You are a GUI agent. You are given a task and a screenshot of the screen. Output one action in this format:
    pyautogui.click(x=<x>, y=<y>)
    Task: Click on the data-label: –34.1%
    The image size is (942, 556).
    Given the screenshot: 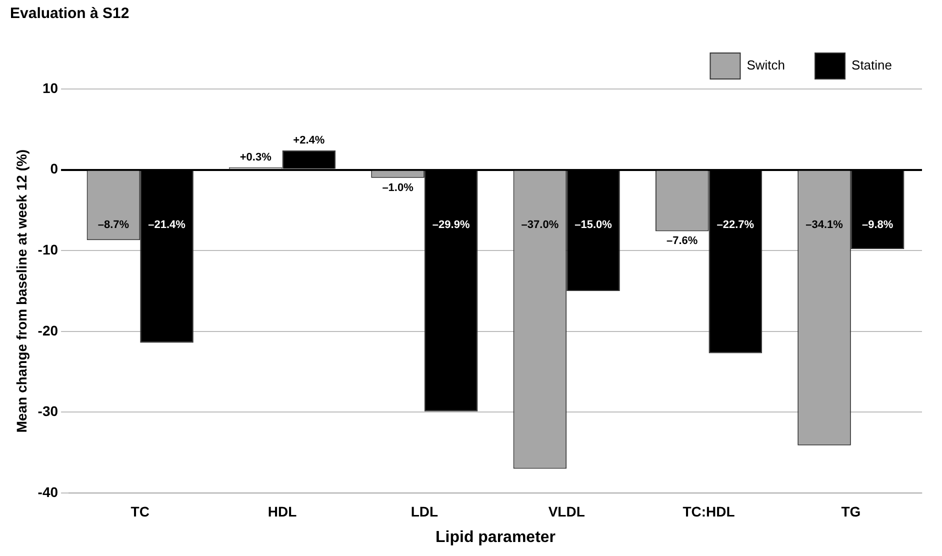 What is the action you would take?
    pyautogui.click(x=825, y=224)
    